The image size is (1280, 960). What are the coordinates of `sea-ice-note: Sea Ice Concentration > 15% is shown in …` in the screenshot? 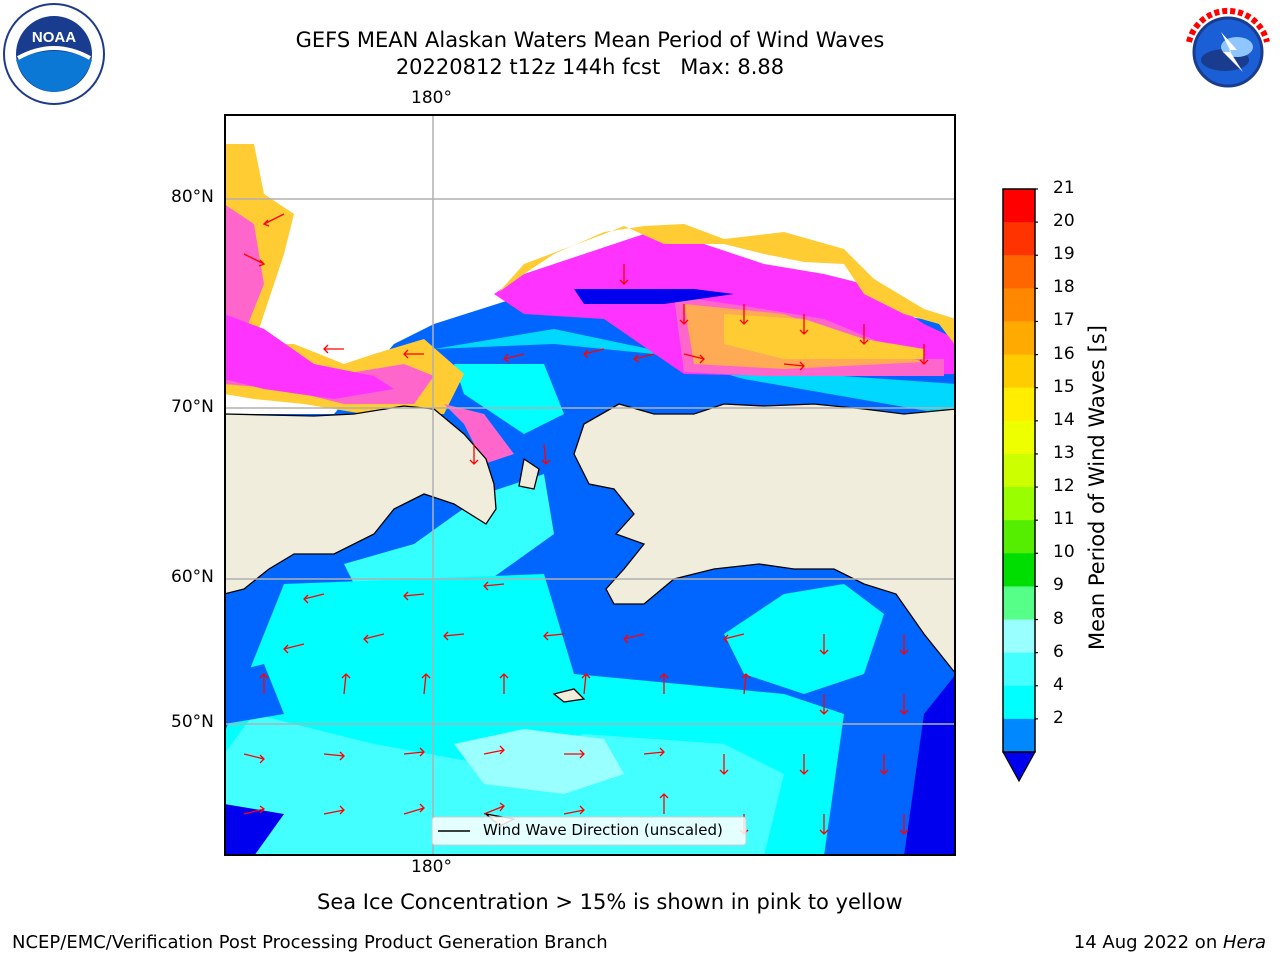 It's located at (610, 902).